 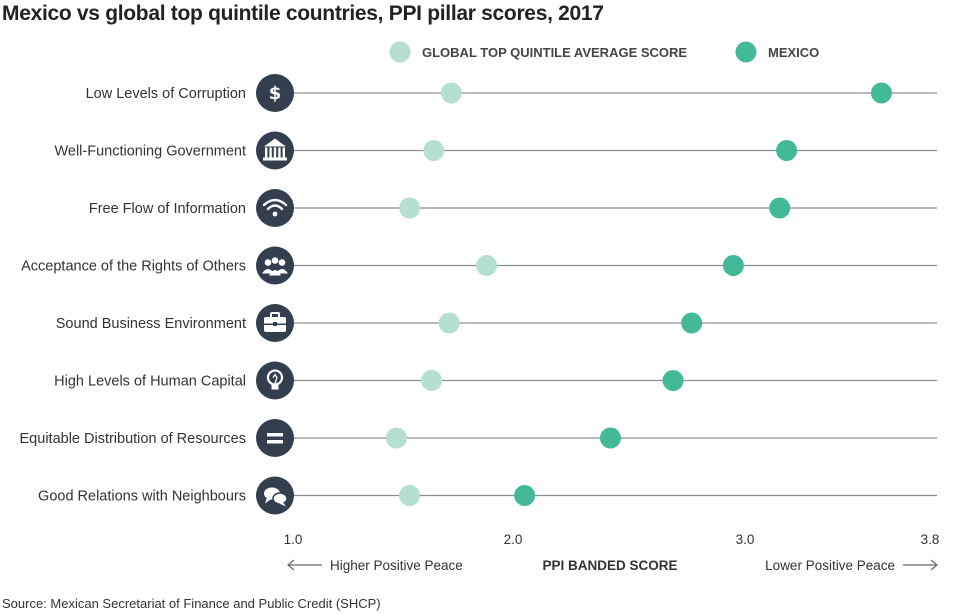 What do you see at coordinates (487, 495) in the screenshot?
I see `pillar-row: Good Relations with Neighbours` at bounding box center [487, 495].